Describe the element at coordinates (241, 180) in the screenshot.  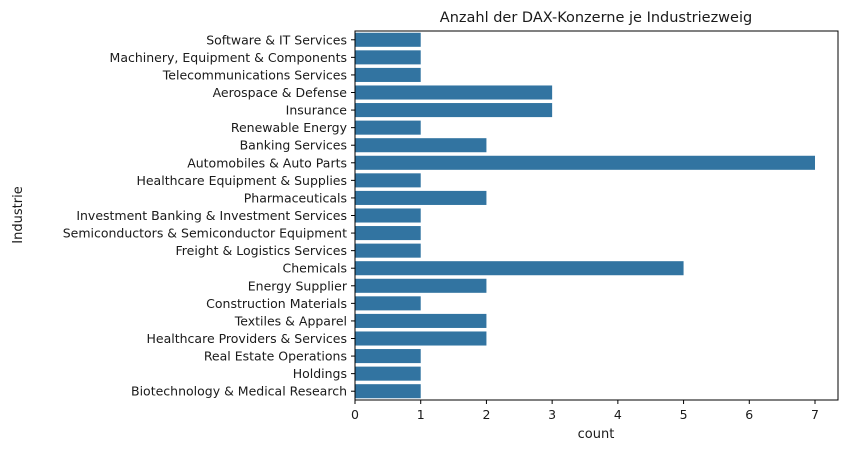
I see `y-tick-label: Healthcare Equipment & Supplies` at that location.